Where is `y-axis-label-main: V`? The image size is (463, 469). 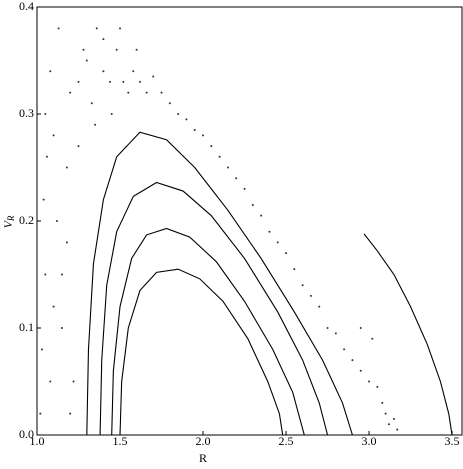
y-axis-label-main: V is located at coordinates (8, 223).